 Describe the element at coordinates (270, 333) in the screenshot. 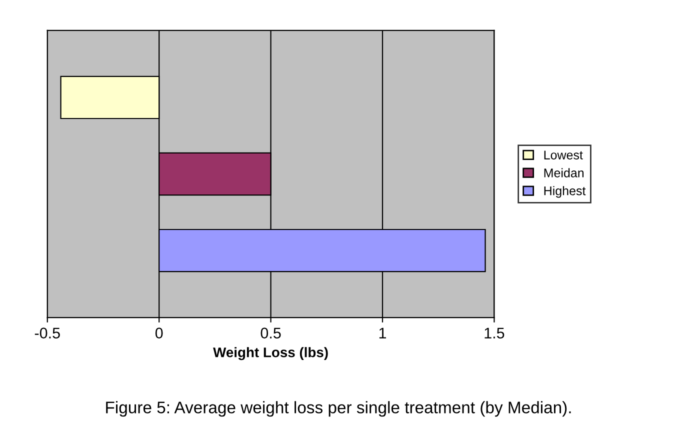

I see `x-tick-label: 0.5` at that location.